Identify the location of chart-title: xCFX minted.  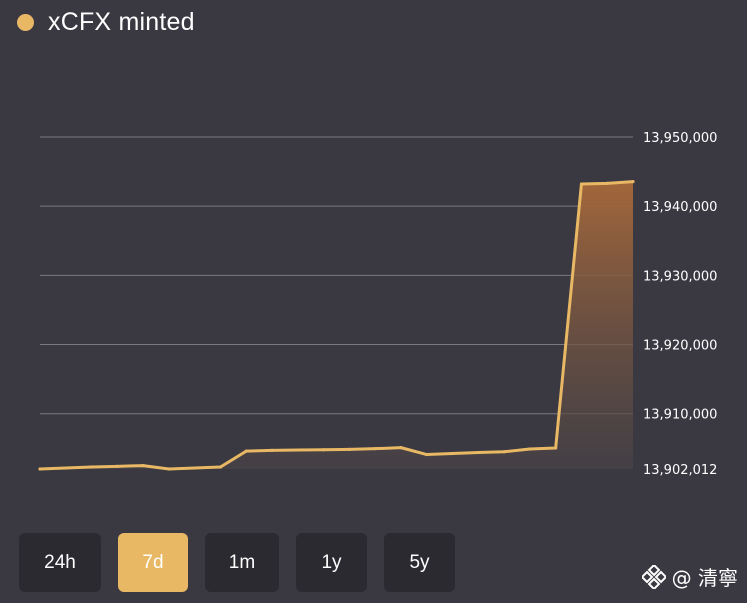
(121, 21).